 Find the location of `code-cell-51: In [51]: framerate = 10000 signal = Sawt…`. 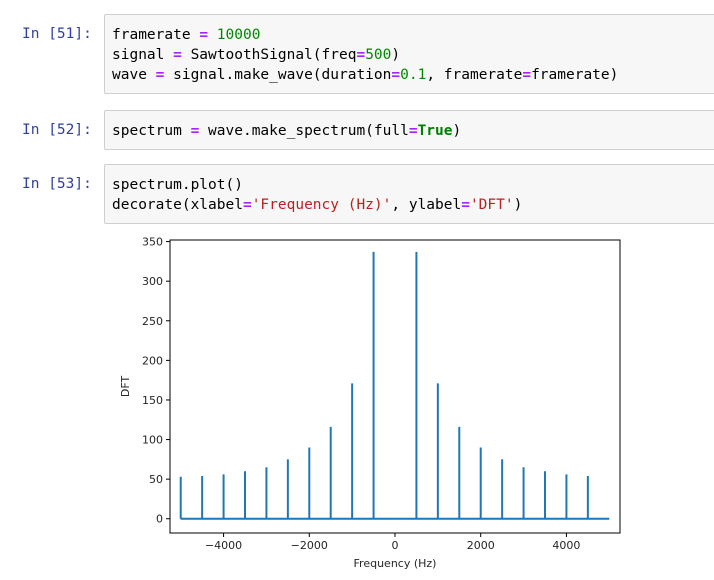

code-cell-51: In [51]: framerate = 10000 signal = Sawt… is located at coordinates (357, 54).